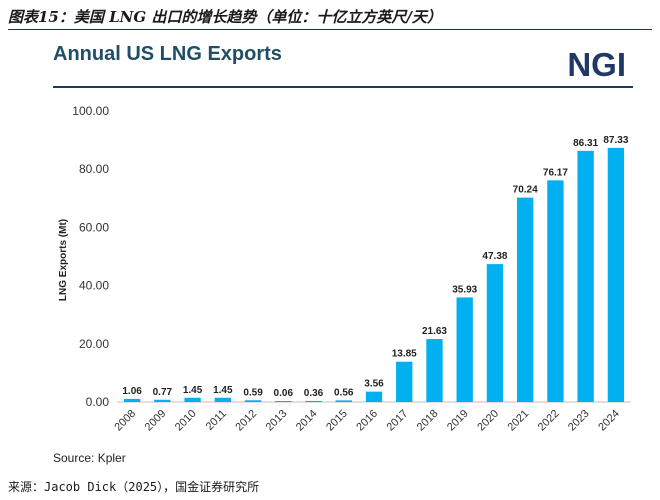  I want to click on y-tick-label: 80.00, so click(94, 169).